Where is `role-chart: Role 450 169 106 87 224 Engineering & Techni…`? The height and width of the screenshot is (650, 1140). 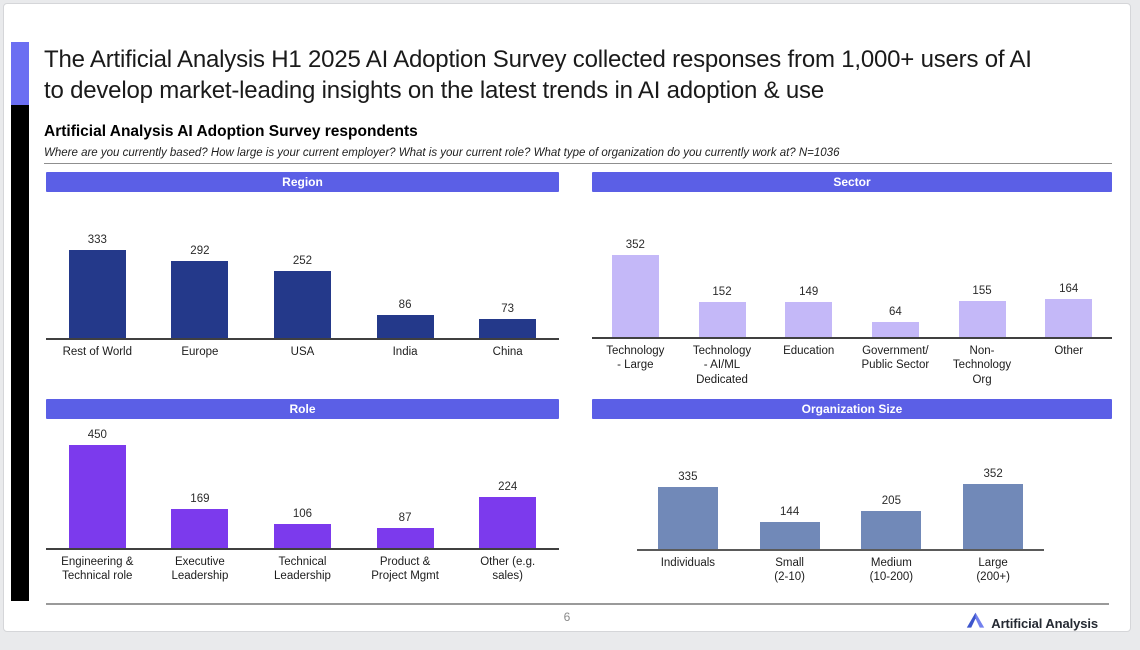 role-chart: Role 450 169 106 87 224 Engineering & Techni… is located at coordinates (302, 491).